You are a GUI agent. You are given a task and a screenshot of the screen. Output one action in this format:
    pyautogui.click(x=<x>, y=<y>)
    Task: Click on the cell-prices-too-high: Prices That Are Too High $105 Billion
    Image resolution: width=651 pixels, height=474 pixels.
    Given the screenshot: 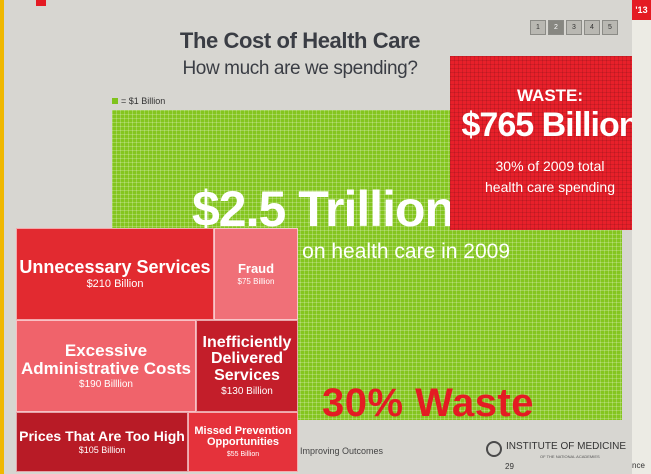 What is the action you would take?
    pyautogui.click(x=102, y=442)
    